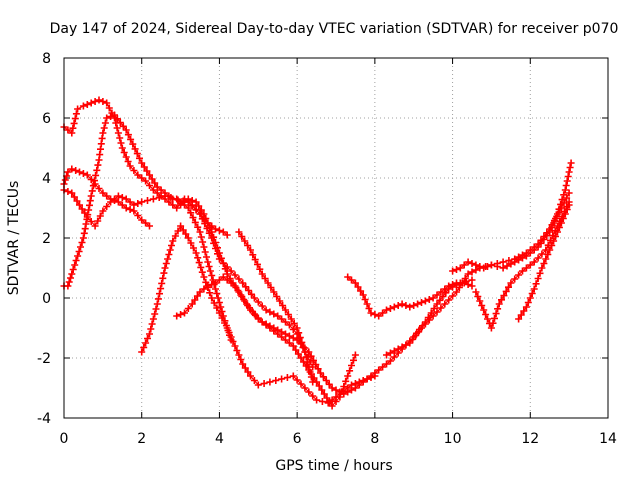  I want to click on x-tick-label: 0, so click(64, 439).